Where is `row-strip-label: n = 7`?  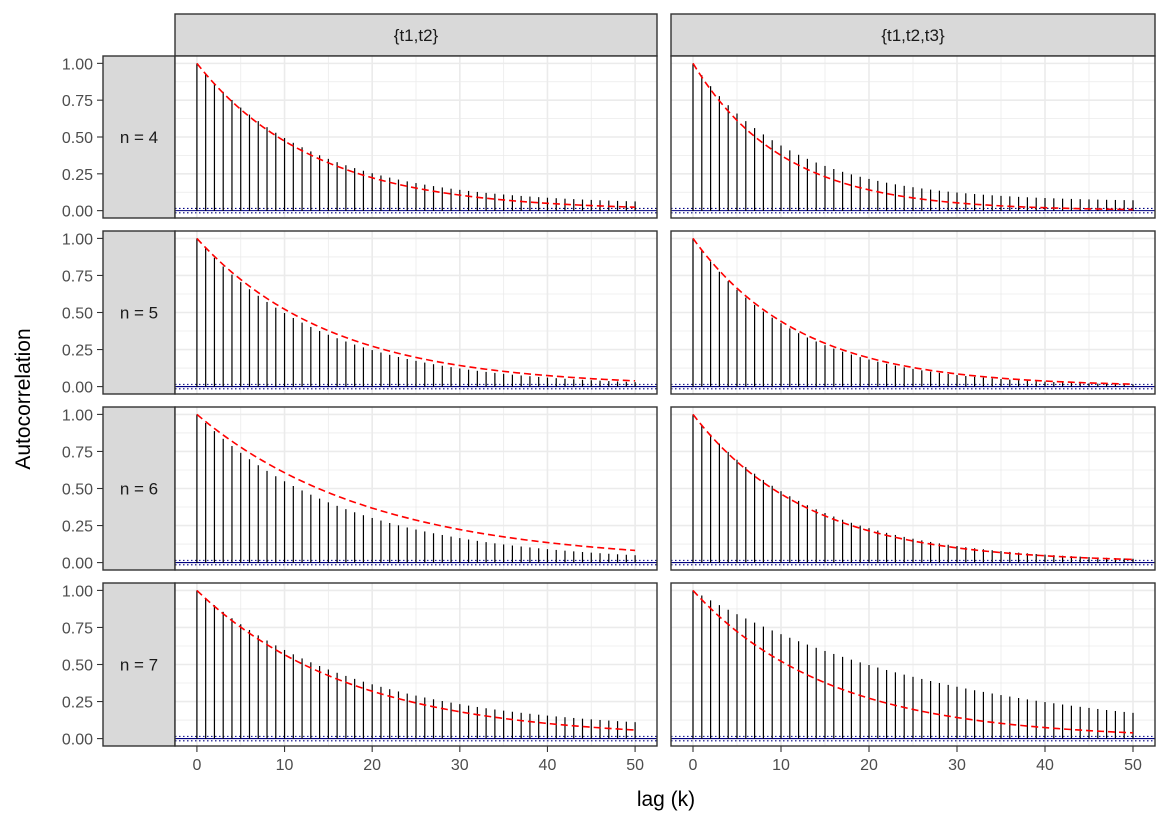 row-strip-label: n = 7 is located at coordinates (139, 665).